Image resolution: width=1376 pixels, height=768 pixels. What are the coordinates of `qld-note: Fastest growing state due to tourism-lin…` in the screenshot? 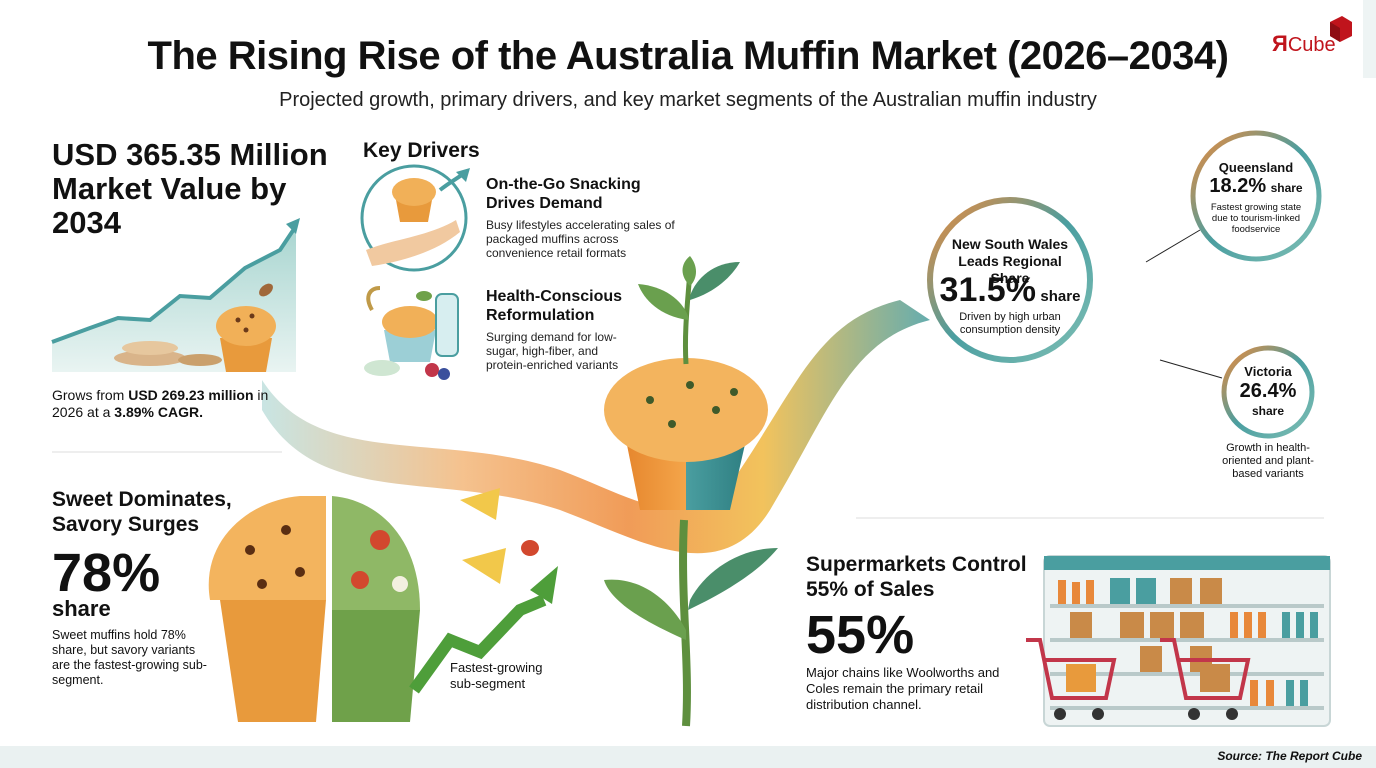 It's located at (1256, 218).